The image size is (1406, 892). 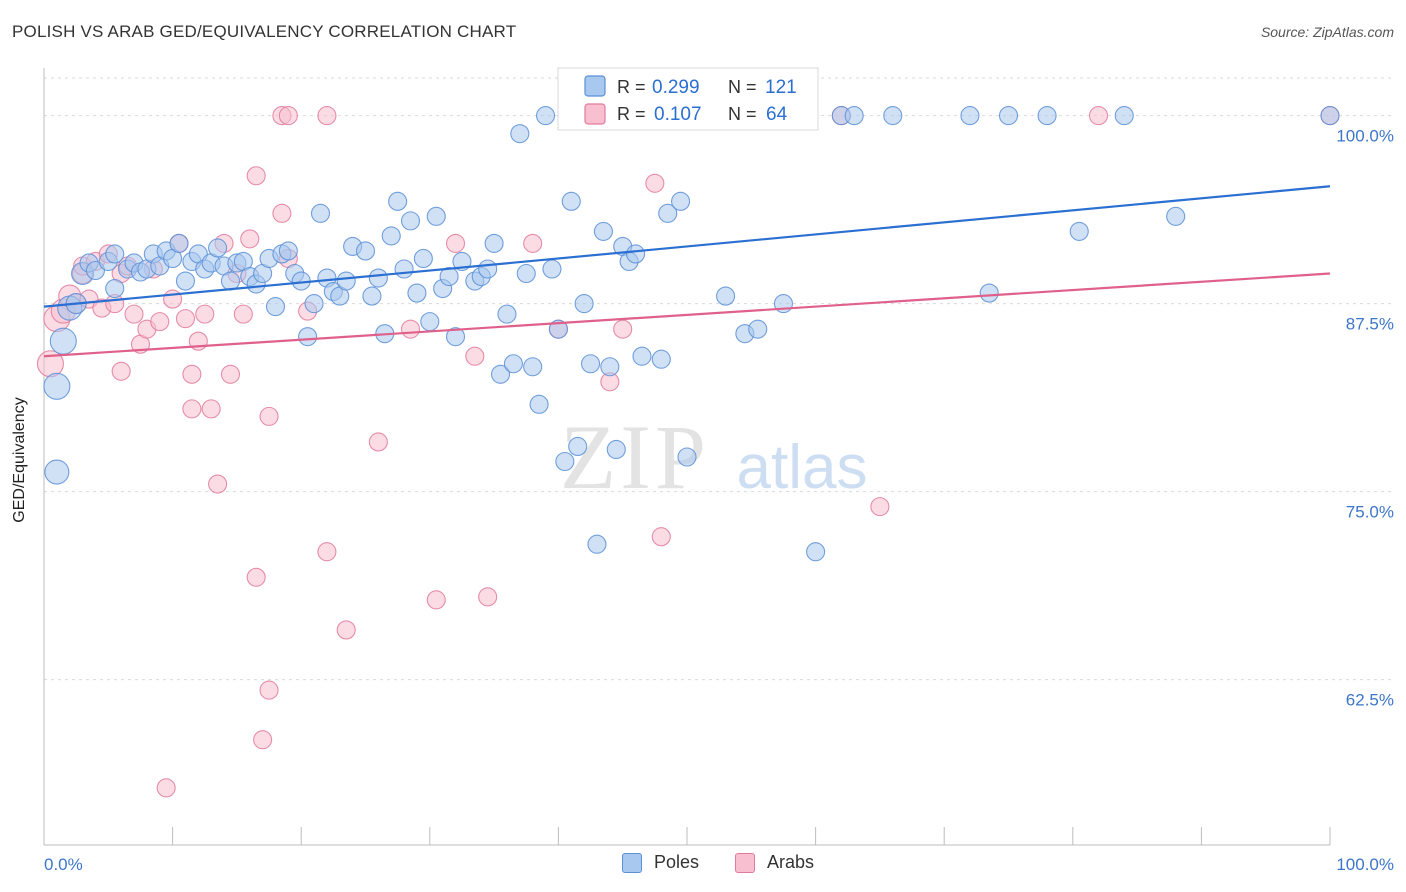 What do you see at coordinates (1365, 418) in the screenshot?
I see `y-tick-labels: 62.5% 75.0% 87.5% 100.0%` at bounding box center [1365, 418].